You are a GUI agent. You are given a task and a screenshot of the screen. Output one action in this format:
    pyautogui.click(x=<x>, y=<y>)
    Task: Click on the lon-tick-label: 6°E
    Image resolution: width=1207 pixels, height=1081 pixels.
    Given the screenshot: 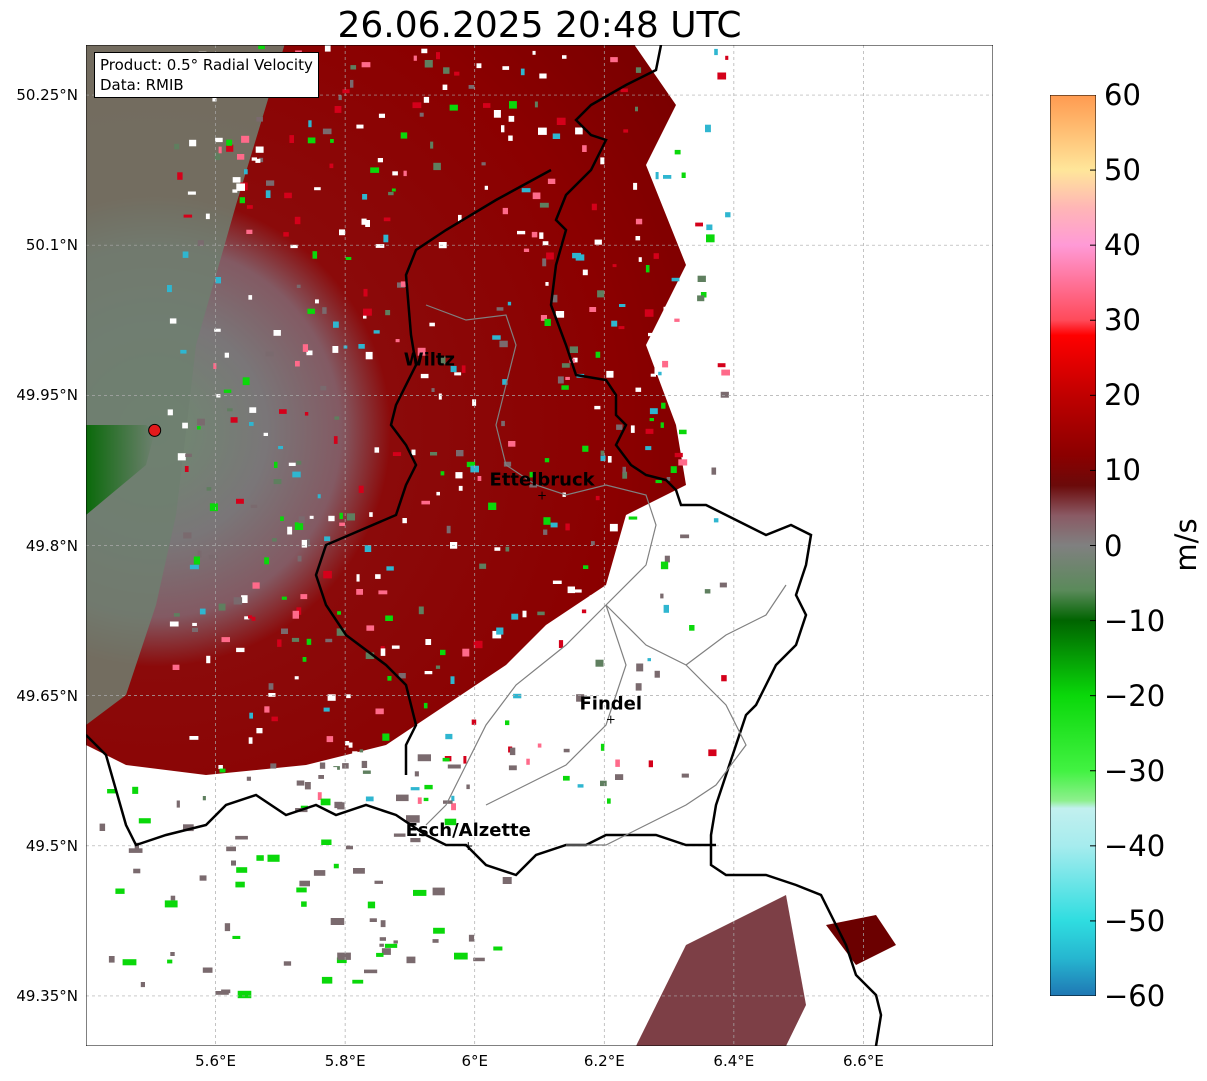 What is the action you would take?
    pyautogui.click(x=474, y=1061)
    